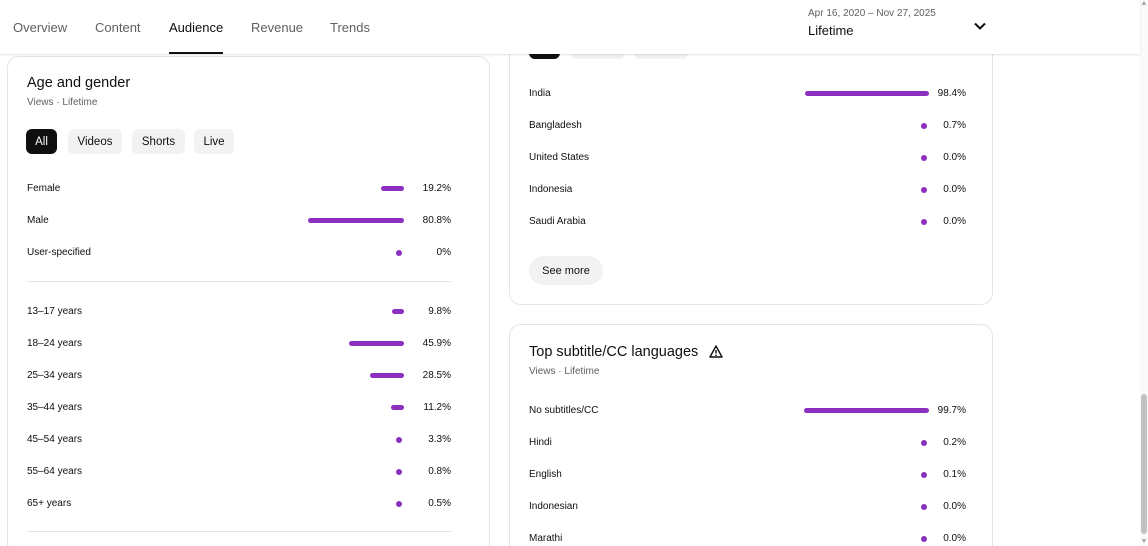 The image size is (1148, 546). I want to click on row-label: 13–17 years, so click(55, 311).